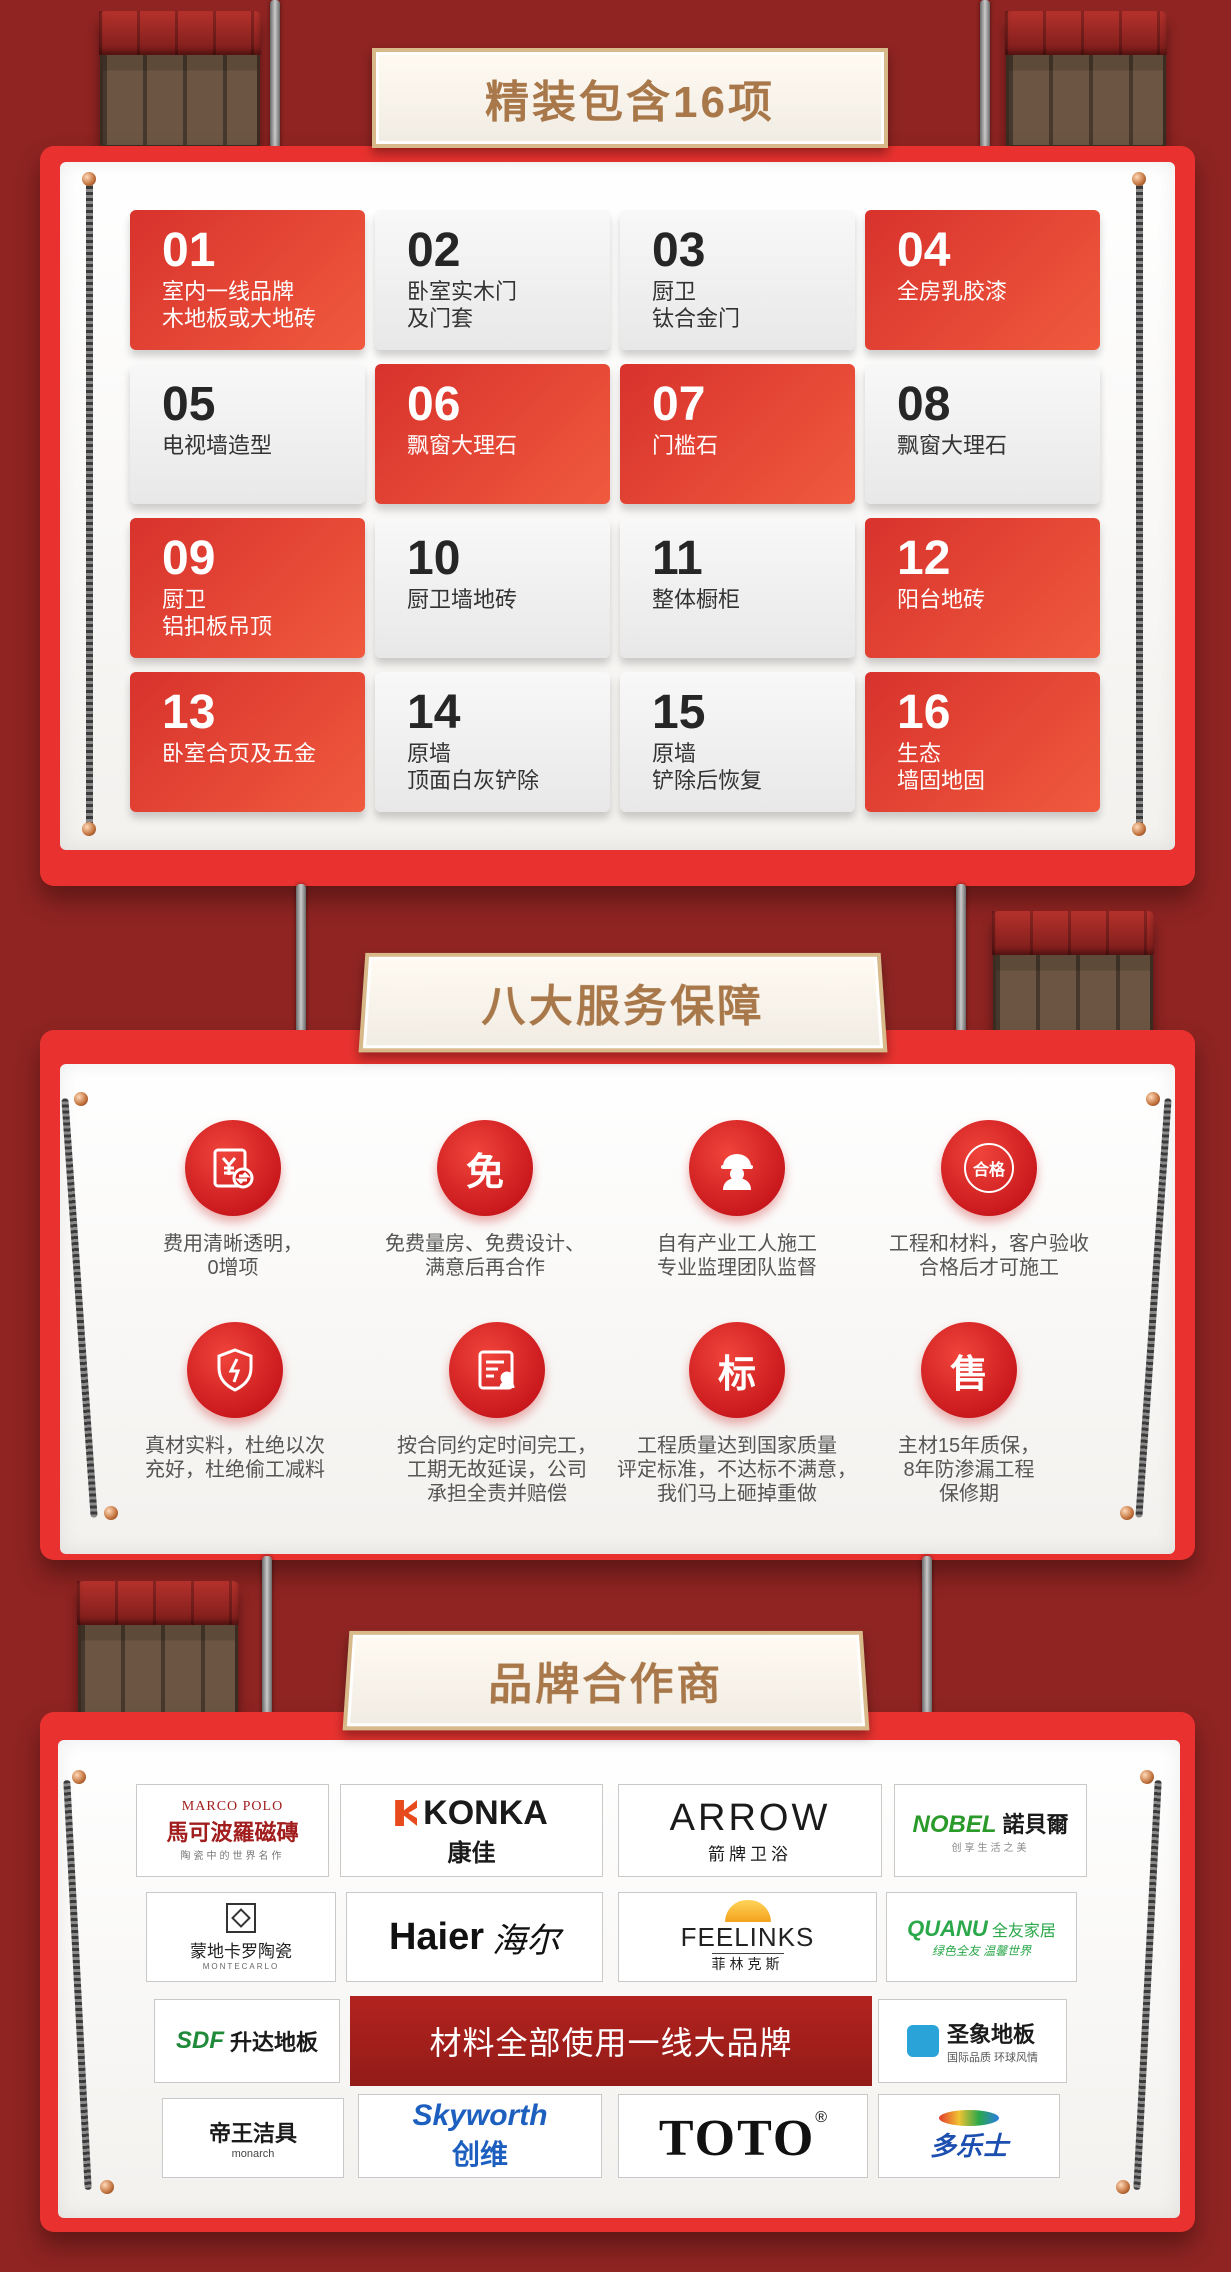 This screenshot has height=2272, width=1231. What do you see at coordinates (235, 1470) in the screenshot?
I see `service-description-line: 充好，杜绝偷工减料` at bounding box center [235, 1470].